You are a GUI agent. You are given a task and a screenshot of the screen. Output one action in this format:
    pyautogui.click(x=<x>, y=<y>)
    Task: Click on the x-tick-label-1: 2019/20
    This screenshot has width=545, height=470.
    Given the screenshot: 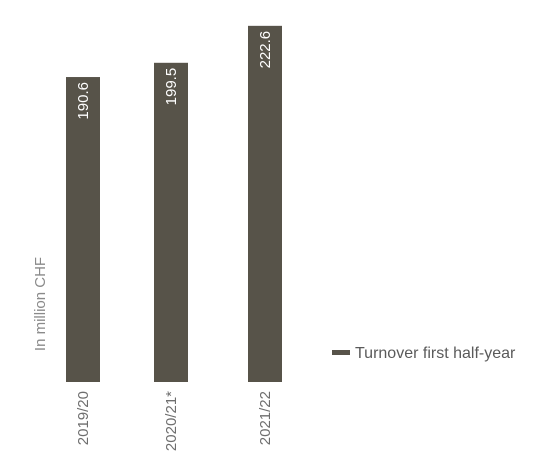 What is the action you would take?
    pyautogui.click(x=83, y=418)
    